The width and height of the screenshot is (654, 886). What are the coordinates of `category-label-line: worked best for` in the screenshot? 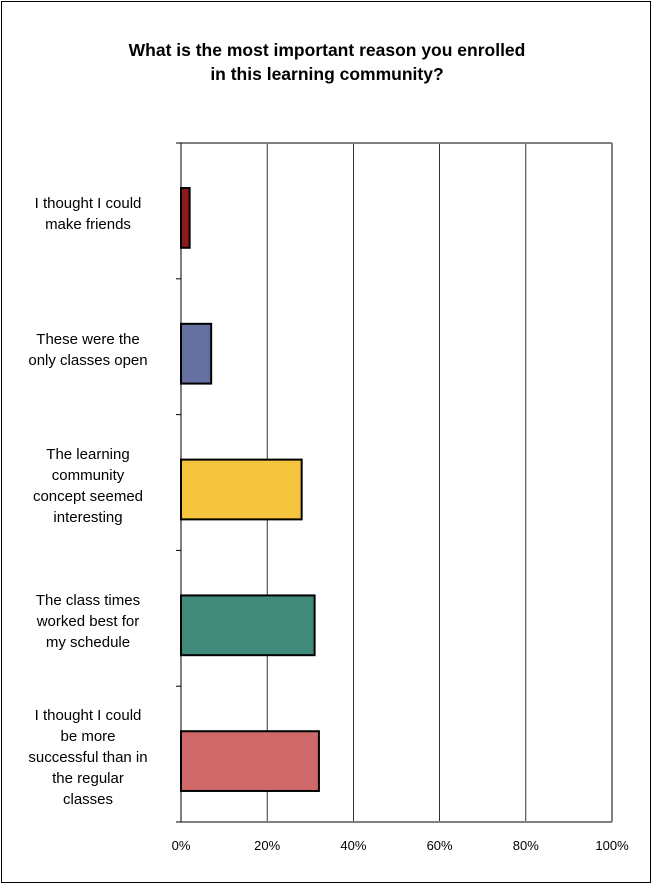 It's located at (88, 621).